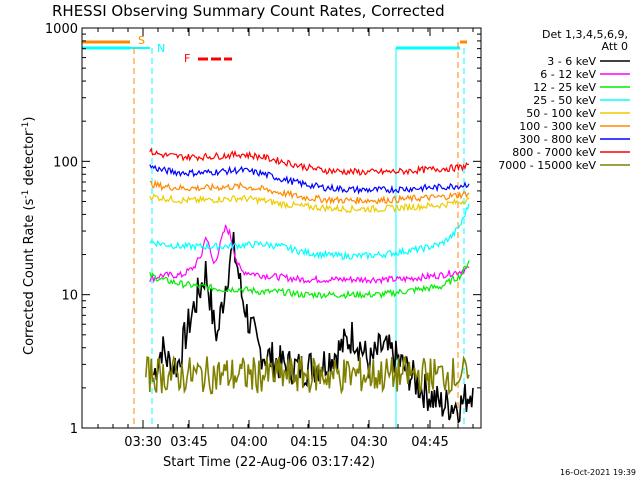 This screenshot has width=640, height=480. I want to click on legend-header-2: Att 0, so click(615, 46).